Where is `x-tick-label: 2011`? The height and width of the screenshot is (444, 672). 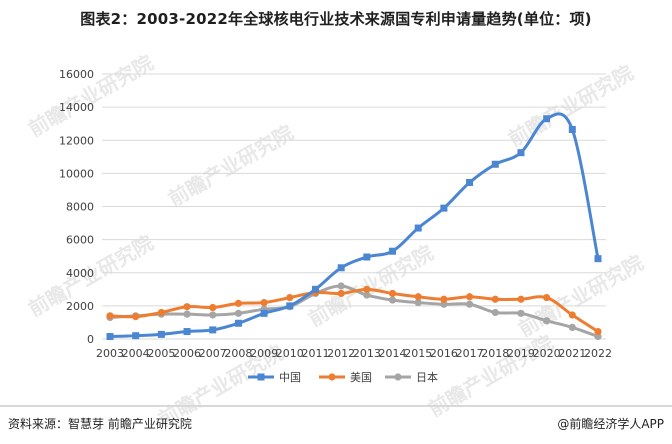
x-tick-label: 2011 is located at coordinates (315, 353).